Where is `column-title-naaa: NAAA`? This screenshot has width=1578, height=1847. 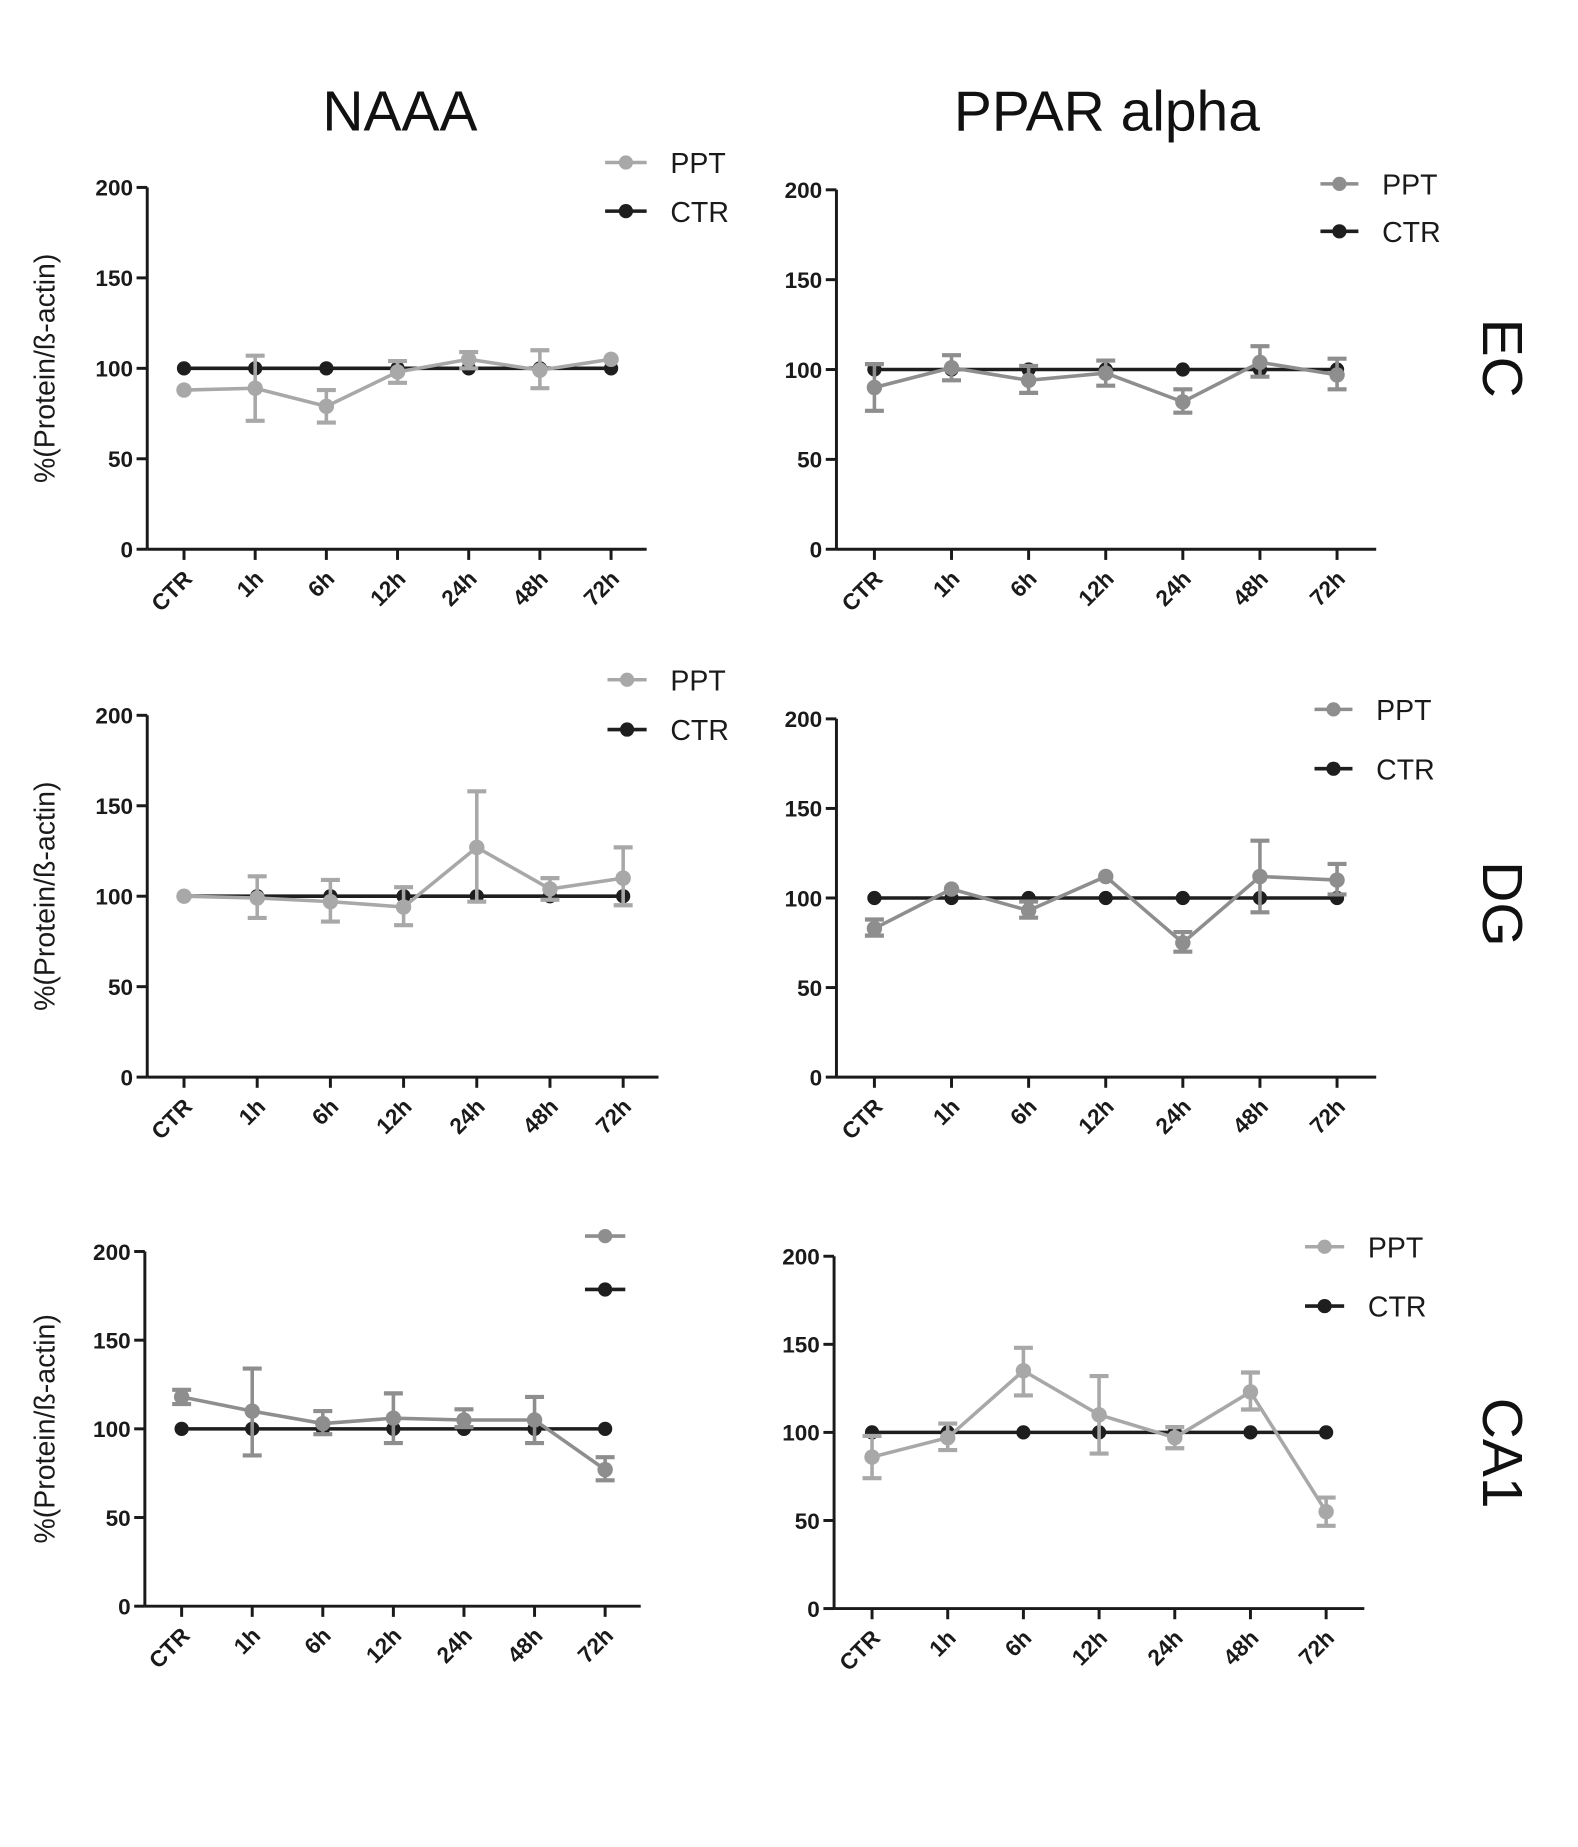 column-title-naaa: NAAA is located at coordinates (399, 111).